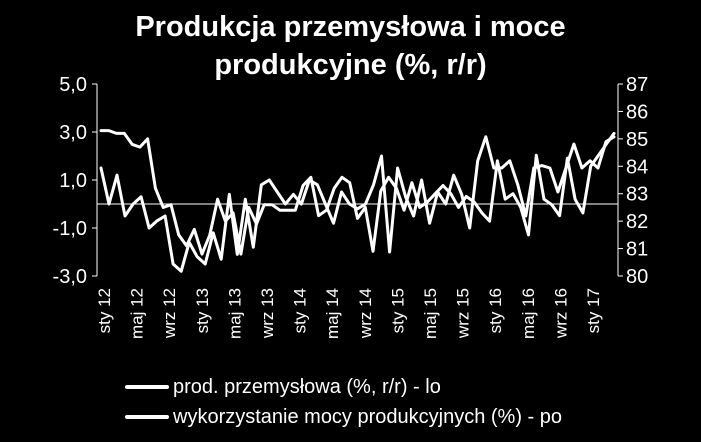 Image resolution: width=701 pixels, height=442 pixels. I want to click on right-axis-tick-label: 80, so click(637, 277).